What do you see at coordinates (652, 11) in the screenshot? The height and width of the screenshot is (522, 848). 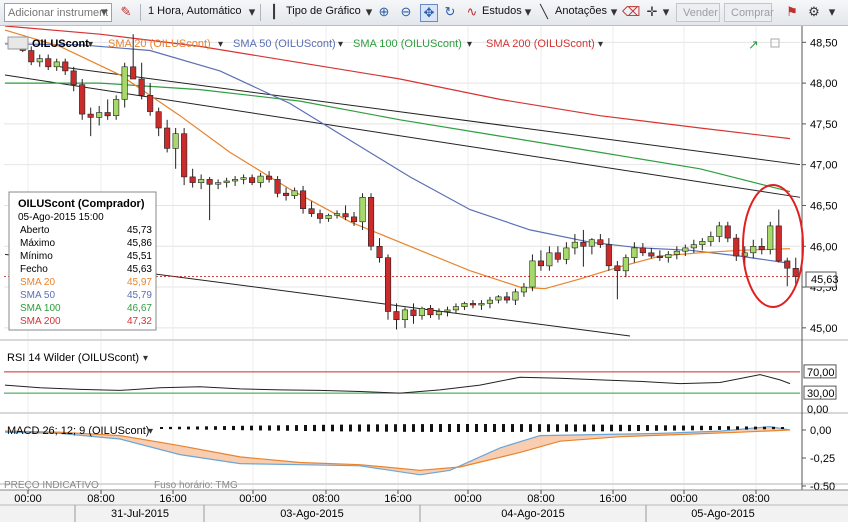 I see `crosshair-icon: ✛` at bounding box center [652, 11].